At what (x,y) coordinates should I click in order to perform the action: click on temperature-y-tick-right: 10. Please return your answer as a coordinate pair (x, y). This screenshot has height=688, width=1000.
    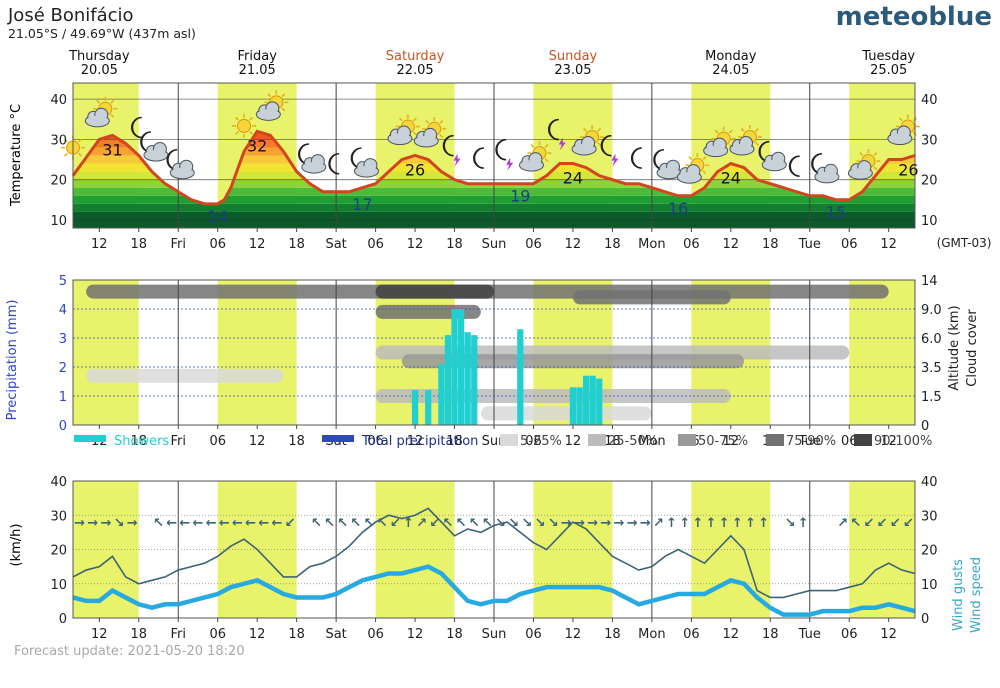
    Looking at the image, I should click on (929, 221).